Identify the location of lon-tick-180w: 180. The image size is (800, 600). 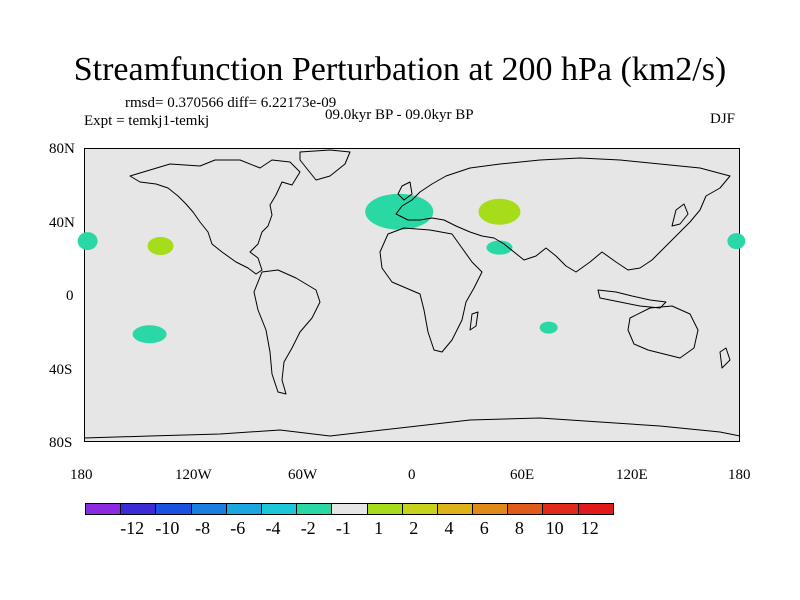
(81, 475).